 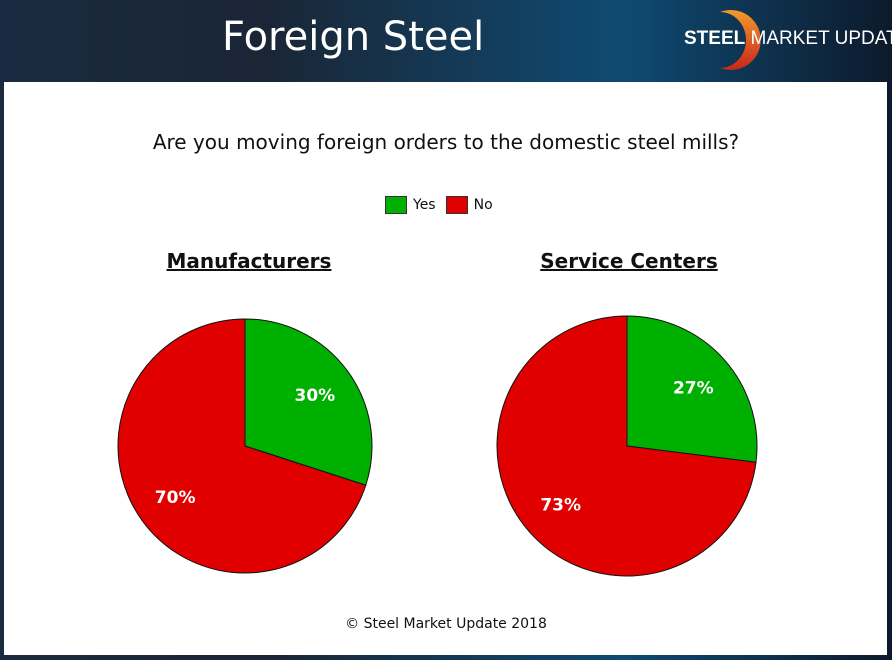 I want to click on pie-label-yes: 27%, so click(x=693, y=389).